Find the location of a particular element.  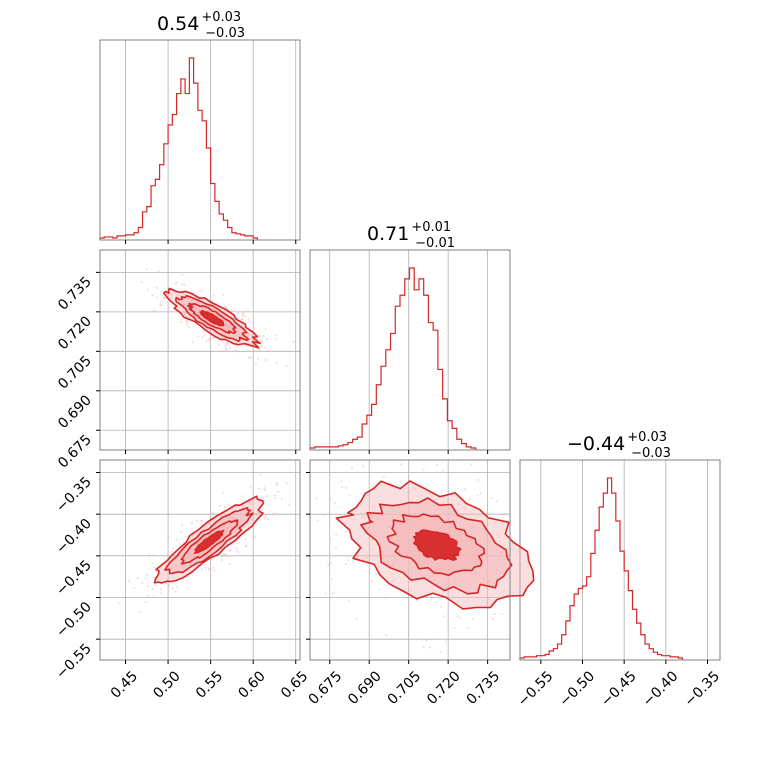

x-tick-label: −0.35 is located at coordinates (702, 689).